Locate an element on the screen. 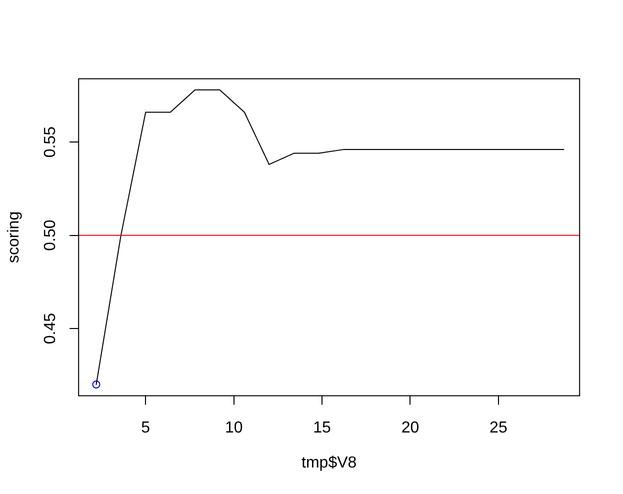 This screenshot has width=623, height=494. x-tick-label: 20 is located at coordinates (410, 427).